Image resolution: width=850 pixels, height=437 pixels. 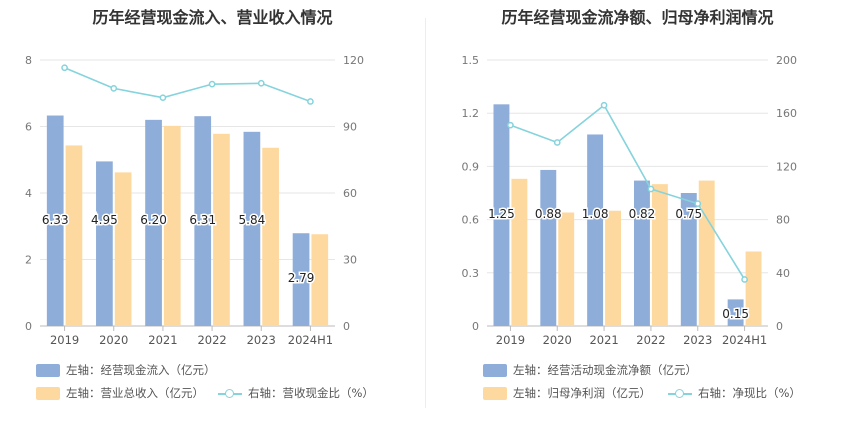 I want to click on legend-item-bar-primary: 左轴：经营现金流入（亿元）, so click(x=126, y=370).